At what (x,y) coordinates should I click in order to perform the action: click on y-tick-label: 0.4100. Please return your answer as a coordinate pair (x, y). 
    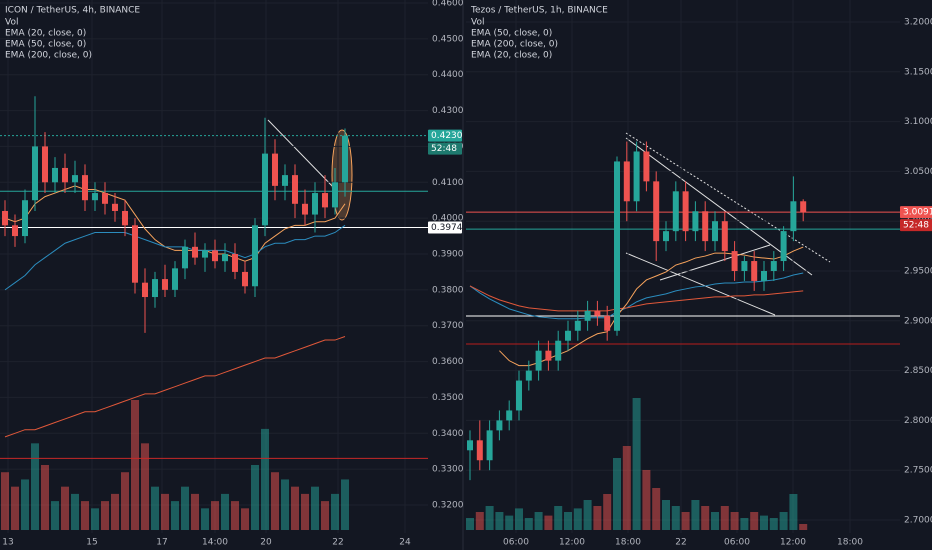
    Looking at the image, I should click on (448, 183).